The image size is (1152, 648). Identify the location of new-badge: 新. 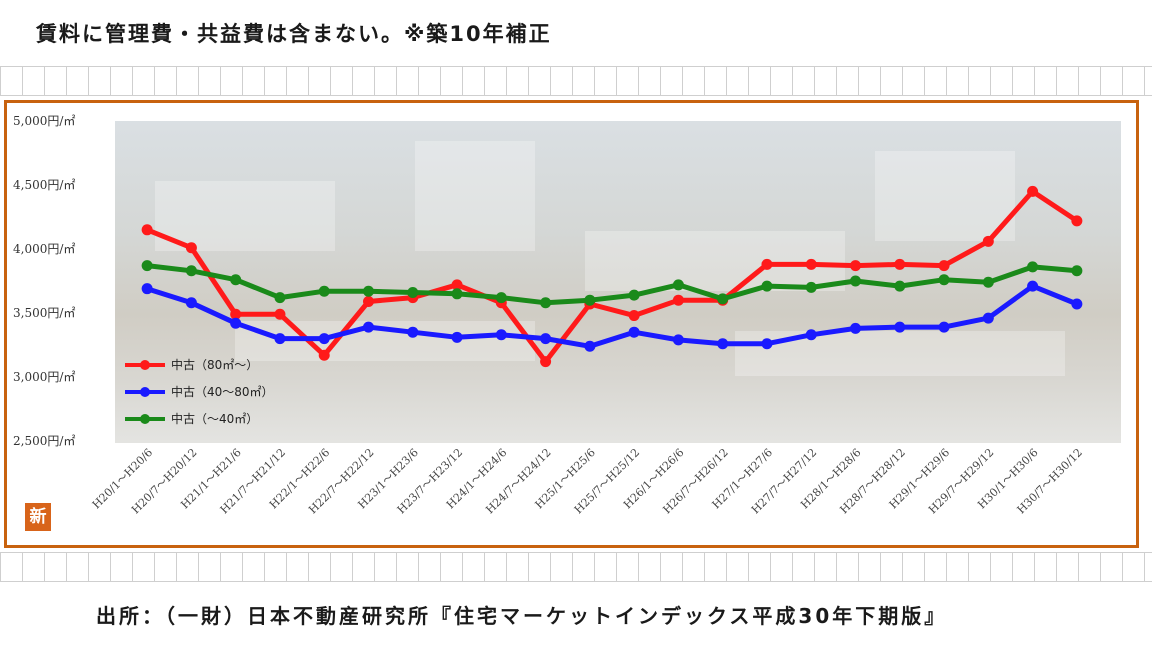
(38, 517).